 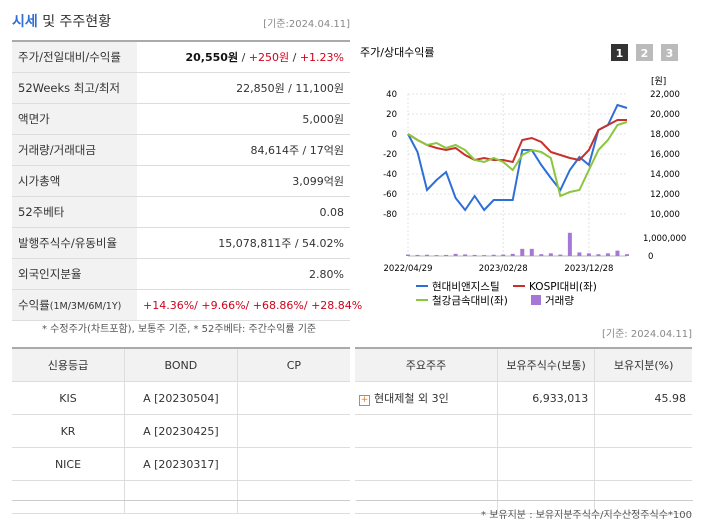 I want to click on header: 주요주주, so click(x=426, y=364).